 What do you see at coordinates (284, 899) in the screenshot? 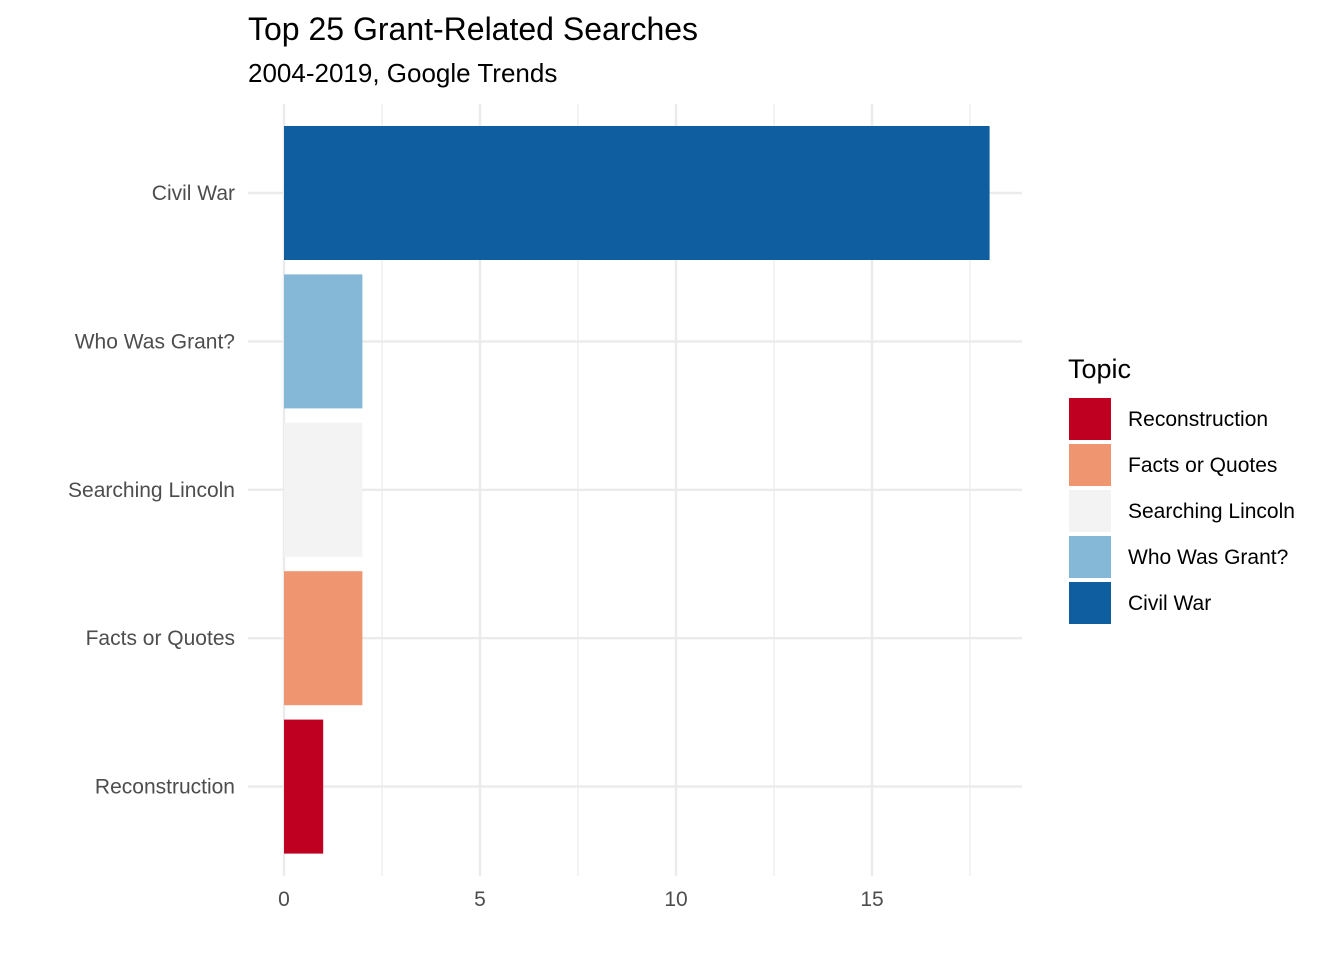
I see `x-tick-label: 0` at bounding box center [284, 899].